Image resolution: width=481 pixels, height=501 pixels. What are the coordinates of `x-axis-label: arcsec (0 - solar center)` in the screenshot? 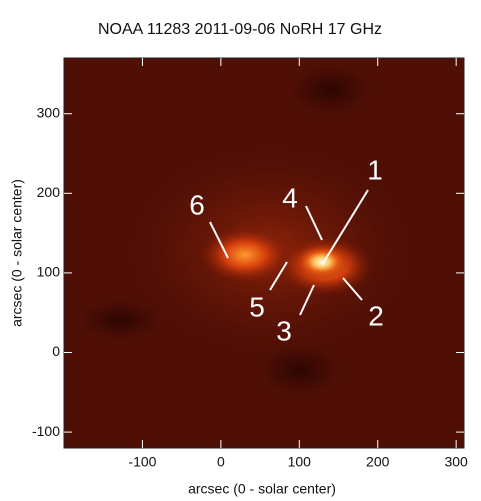 It's located at (262, 489).